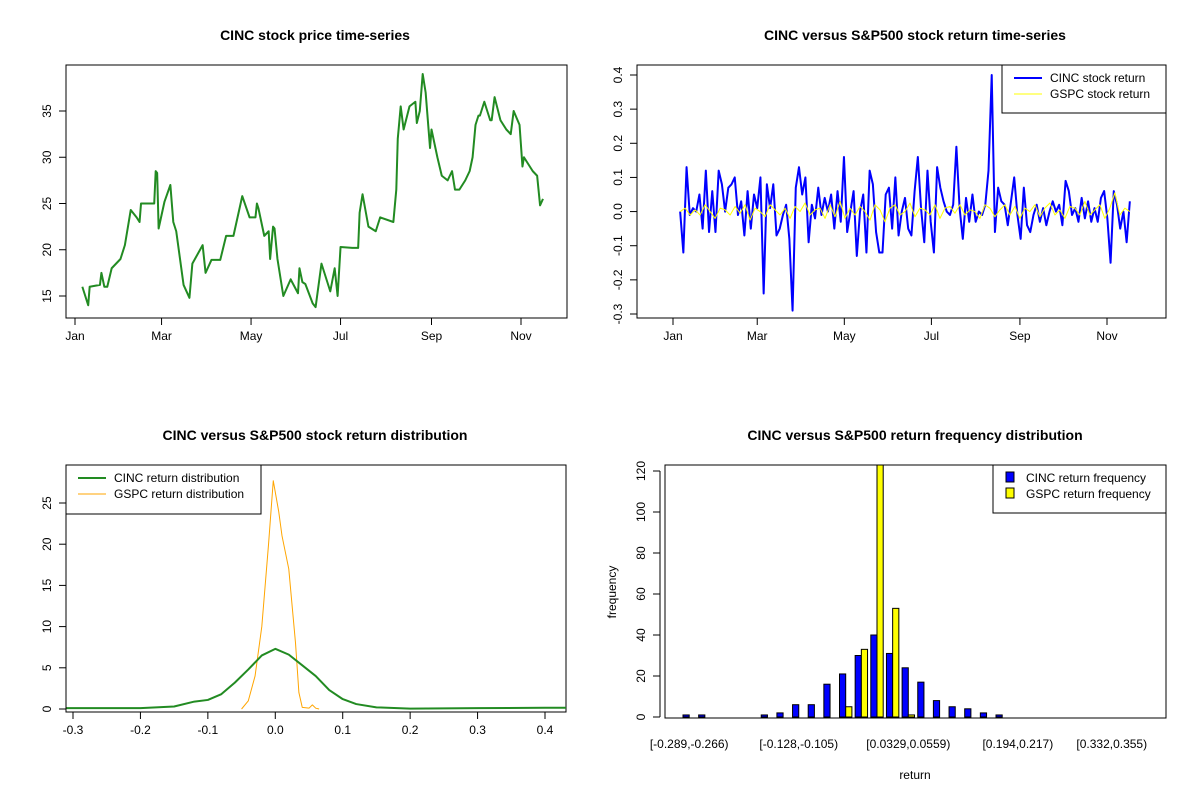 Image resolution: width=1200 pixels, height=800 pixels. What do you see at coordinates (931, 336) in the screenshot?
I see `returns-x-tick-label: Jul` at bounding box center [931, 336].